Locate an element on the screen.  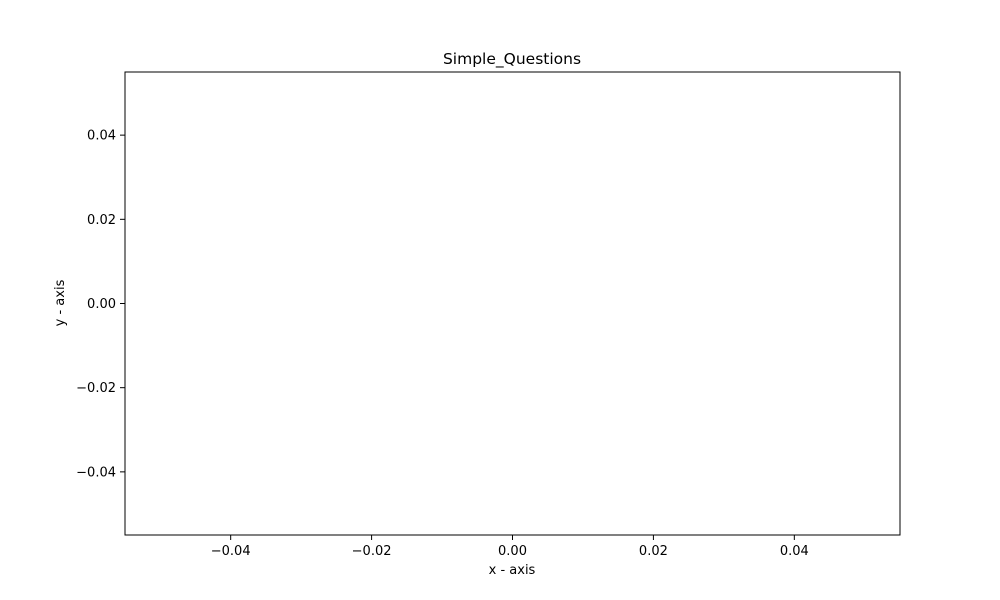
y-axis-ticks: −0.04 −0.02 0.00 0.02 0.04 is located at coordinates (100, 304).